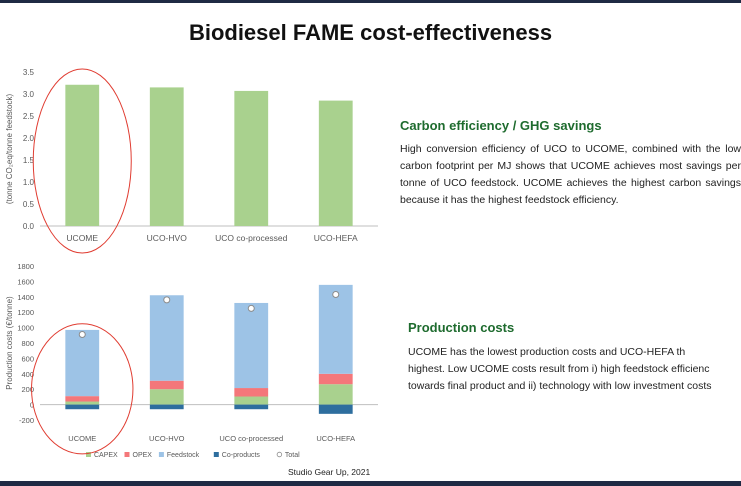 Image resolution: width=741 pixels, height=486 pixels. I want to click on y-tick-label: 0.0, so click(29, 226).